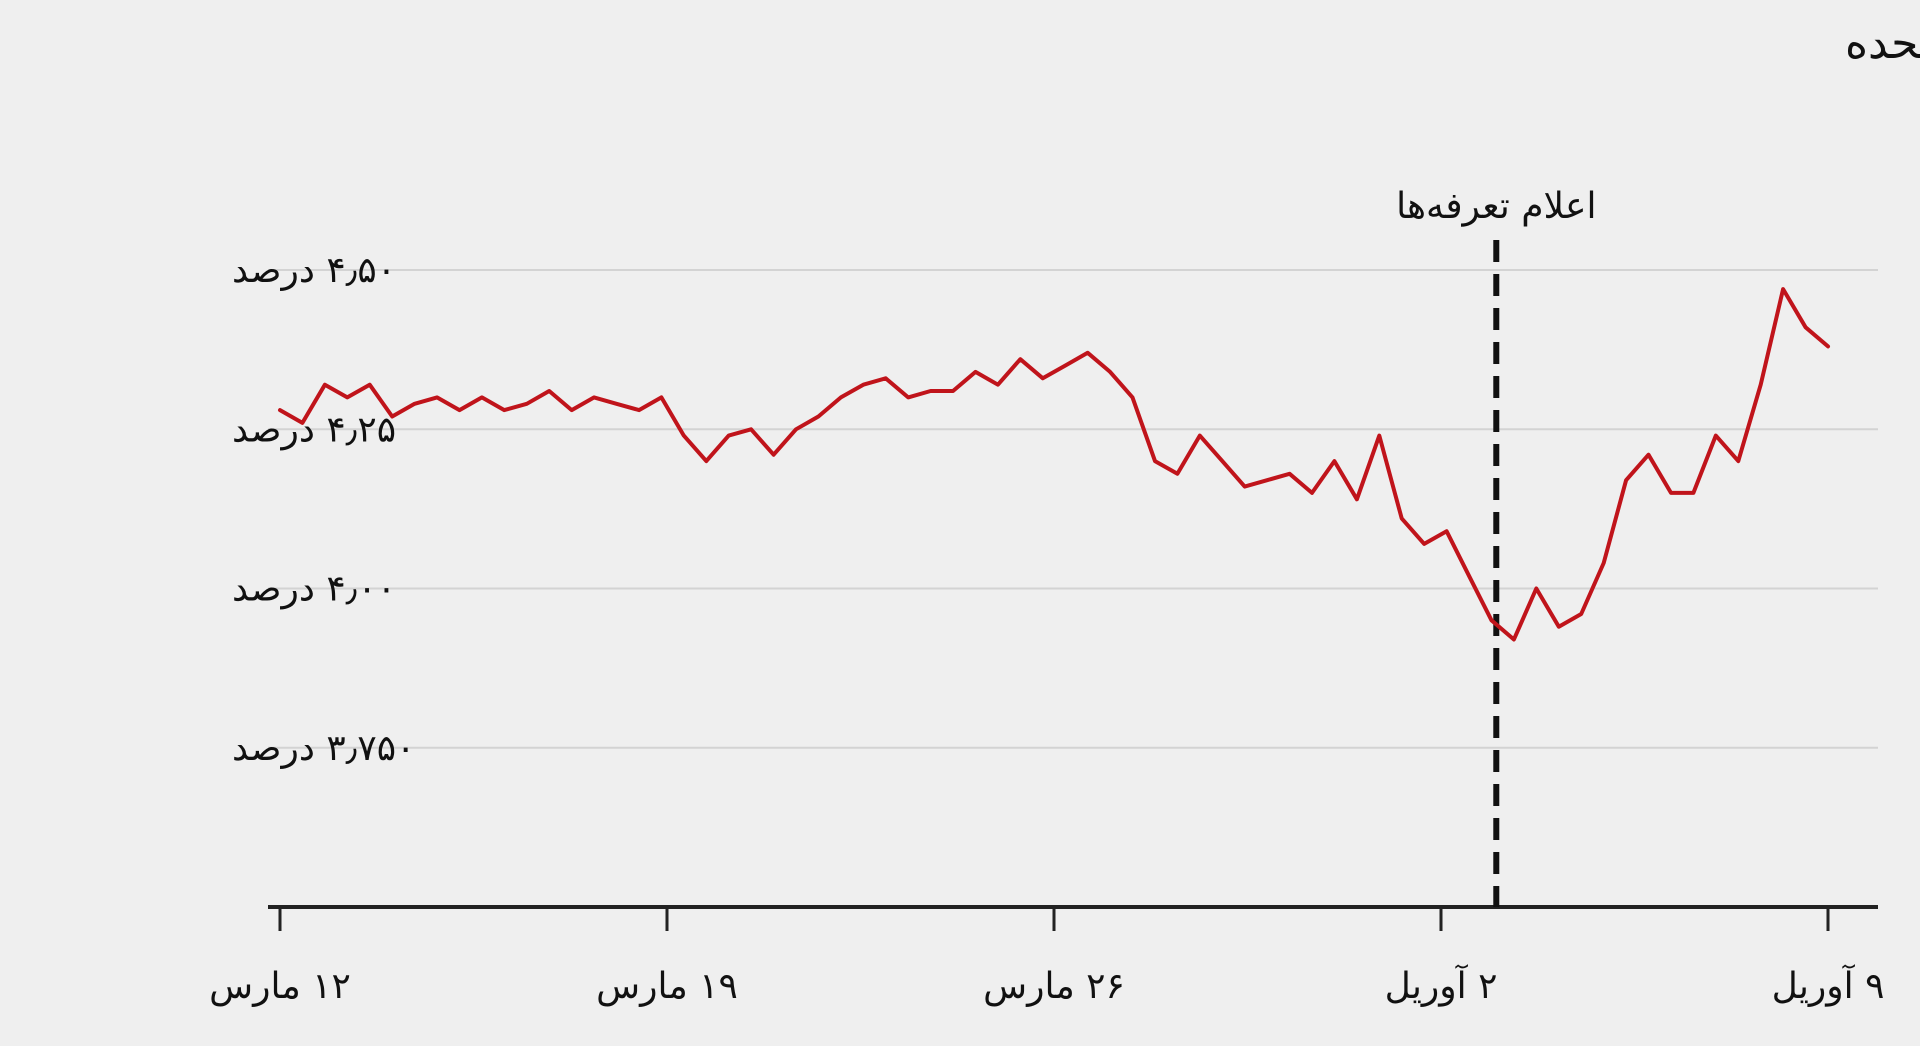 The height and width of the screenshot is (1046, 1920). Describe the element at coordinates (1441, 985) in the screenshot. I see `x-tick-label: ۲ آوریل` at that location.